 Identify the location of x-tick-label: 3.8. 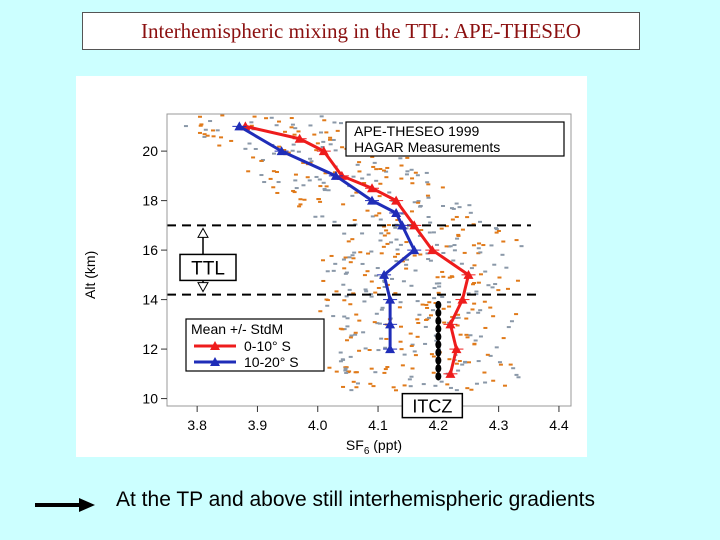
(197, 425).